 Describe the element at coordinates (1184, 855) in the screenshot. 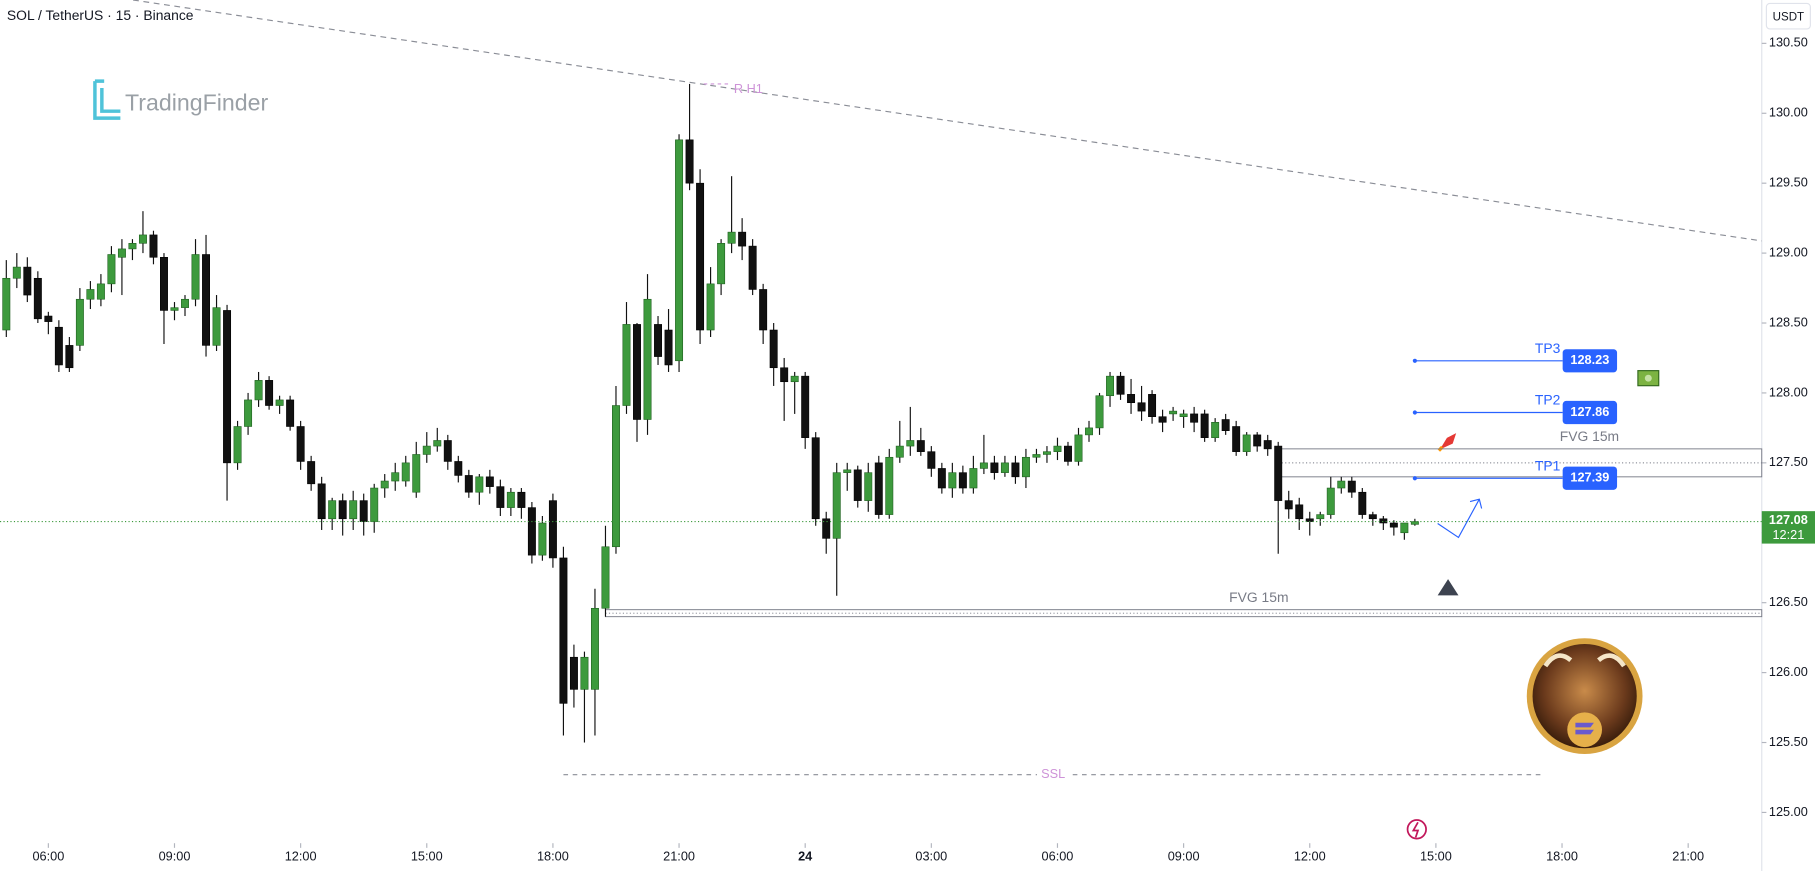

I see `x-tick-label: 09:00` at that location.